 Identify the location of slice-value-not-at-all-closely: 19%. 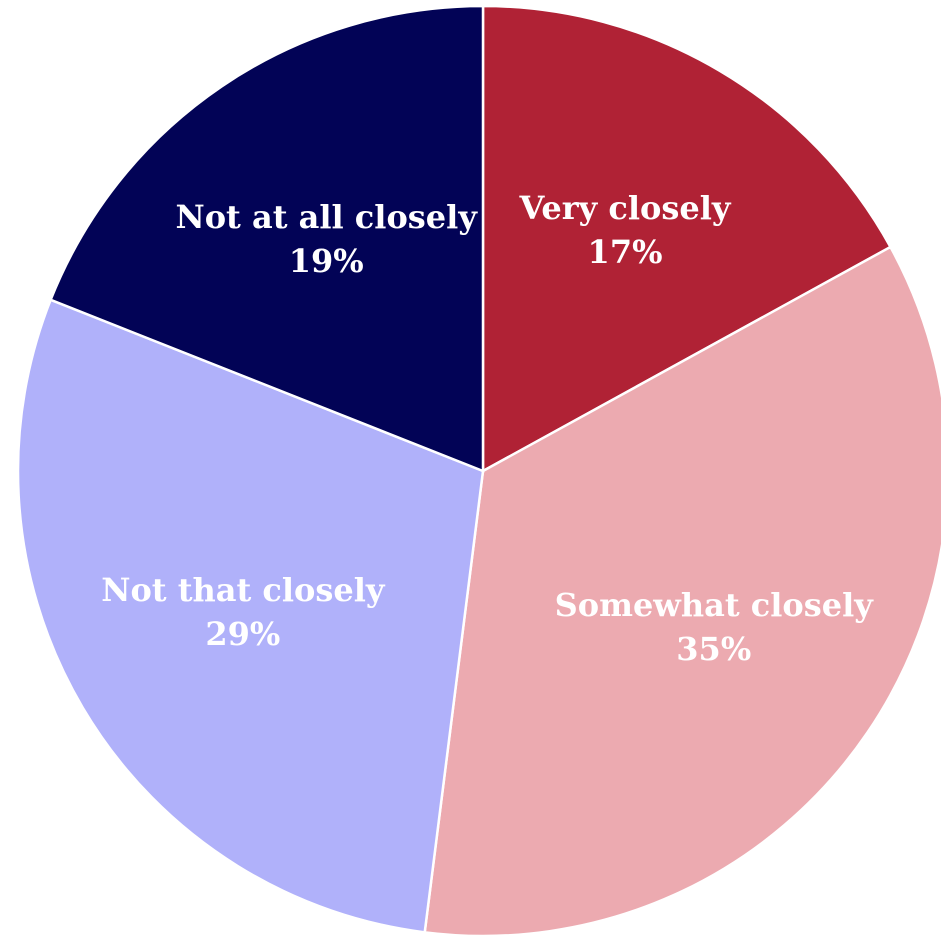
(326, 261).